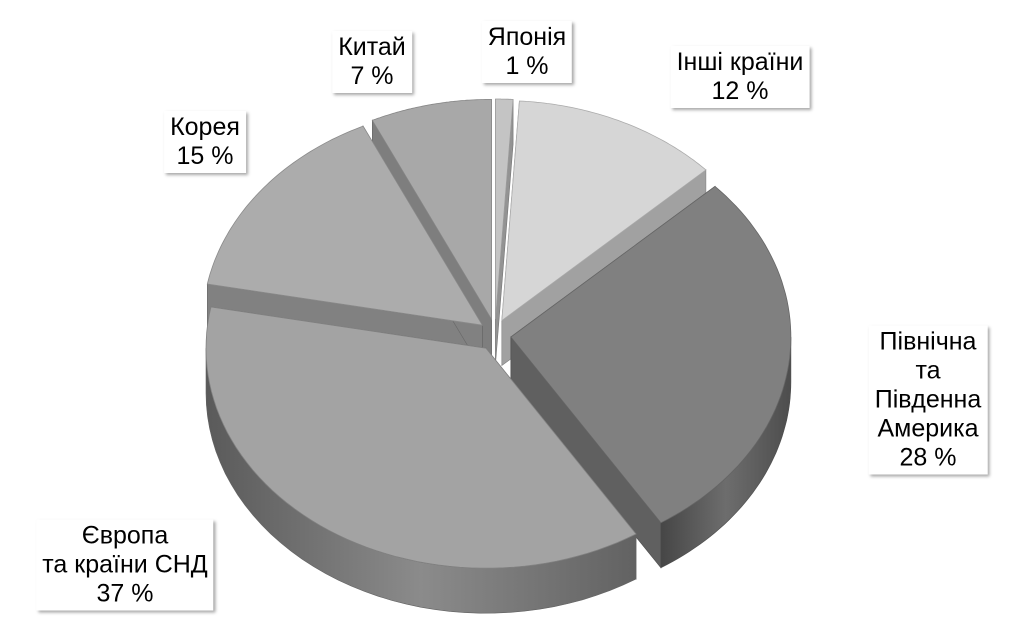 This screenshot has height=623, width=1017. What do you see at coordinates (527, 37) in the screenshot?
I see `category-label: Японія` at bounding box center [527, 37].